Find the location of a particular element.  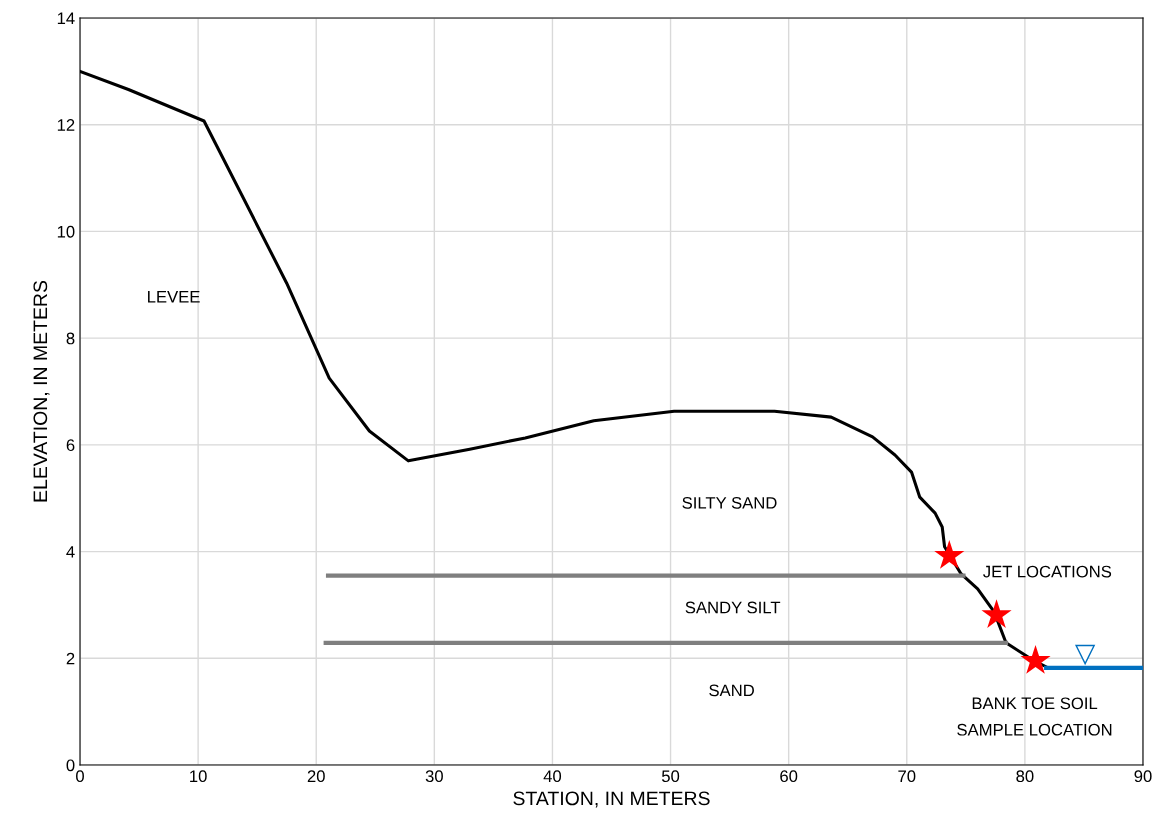

y-tick-label: 0 is located at coordinates (70, 765).